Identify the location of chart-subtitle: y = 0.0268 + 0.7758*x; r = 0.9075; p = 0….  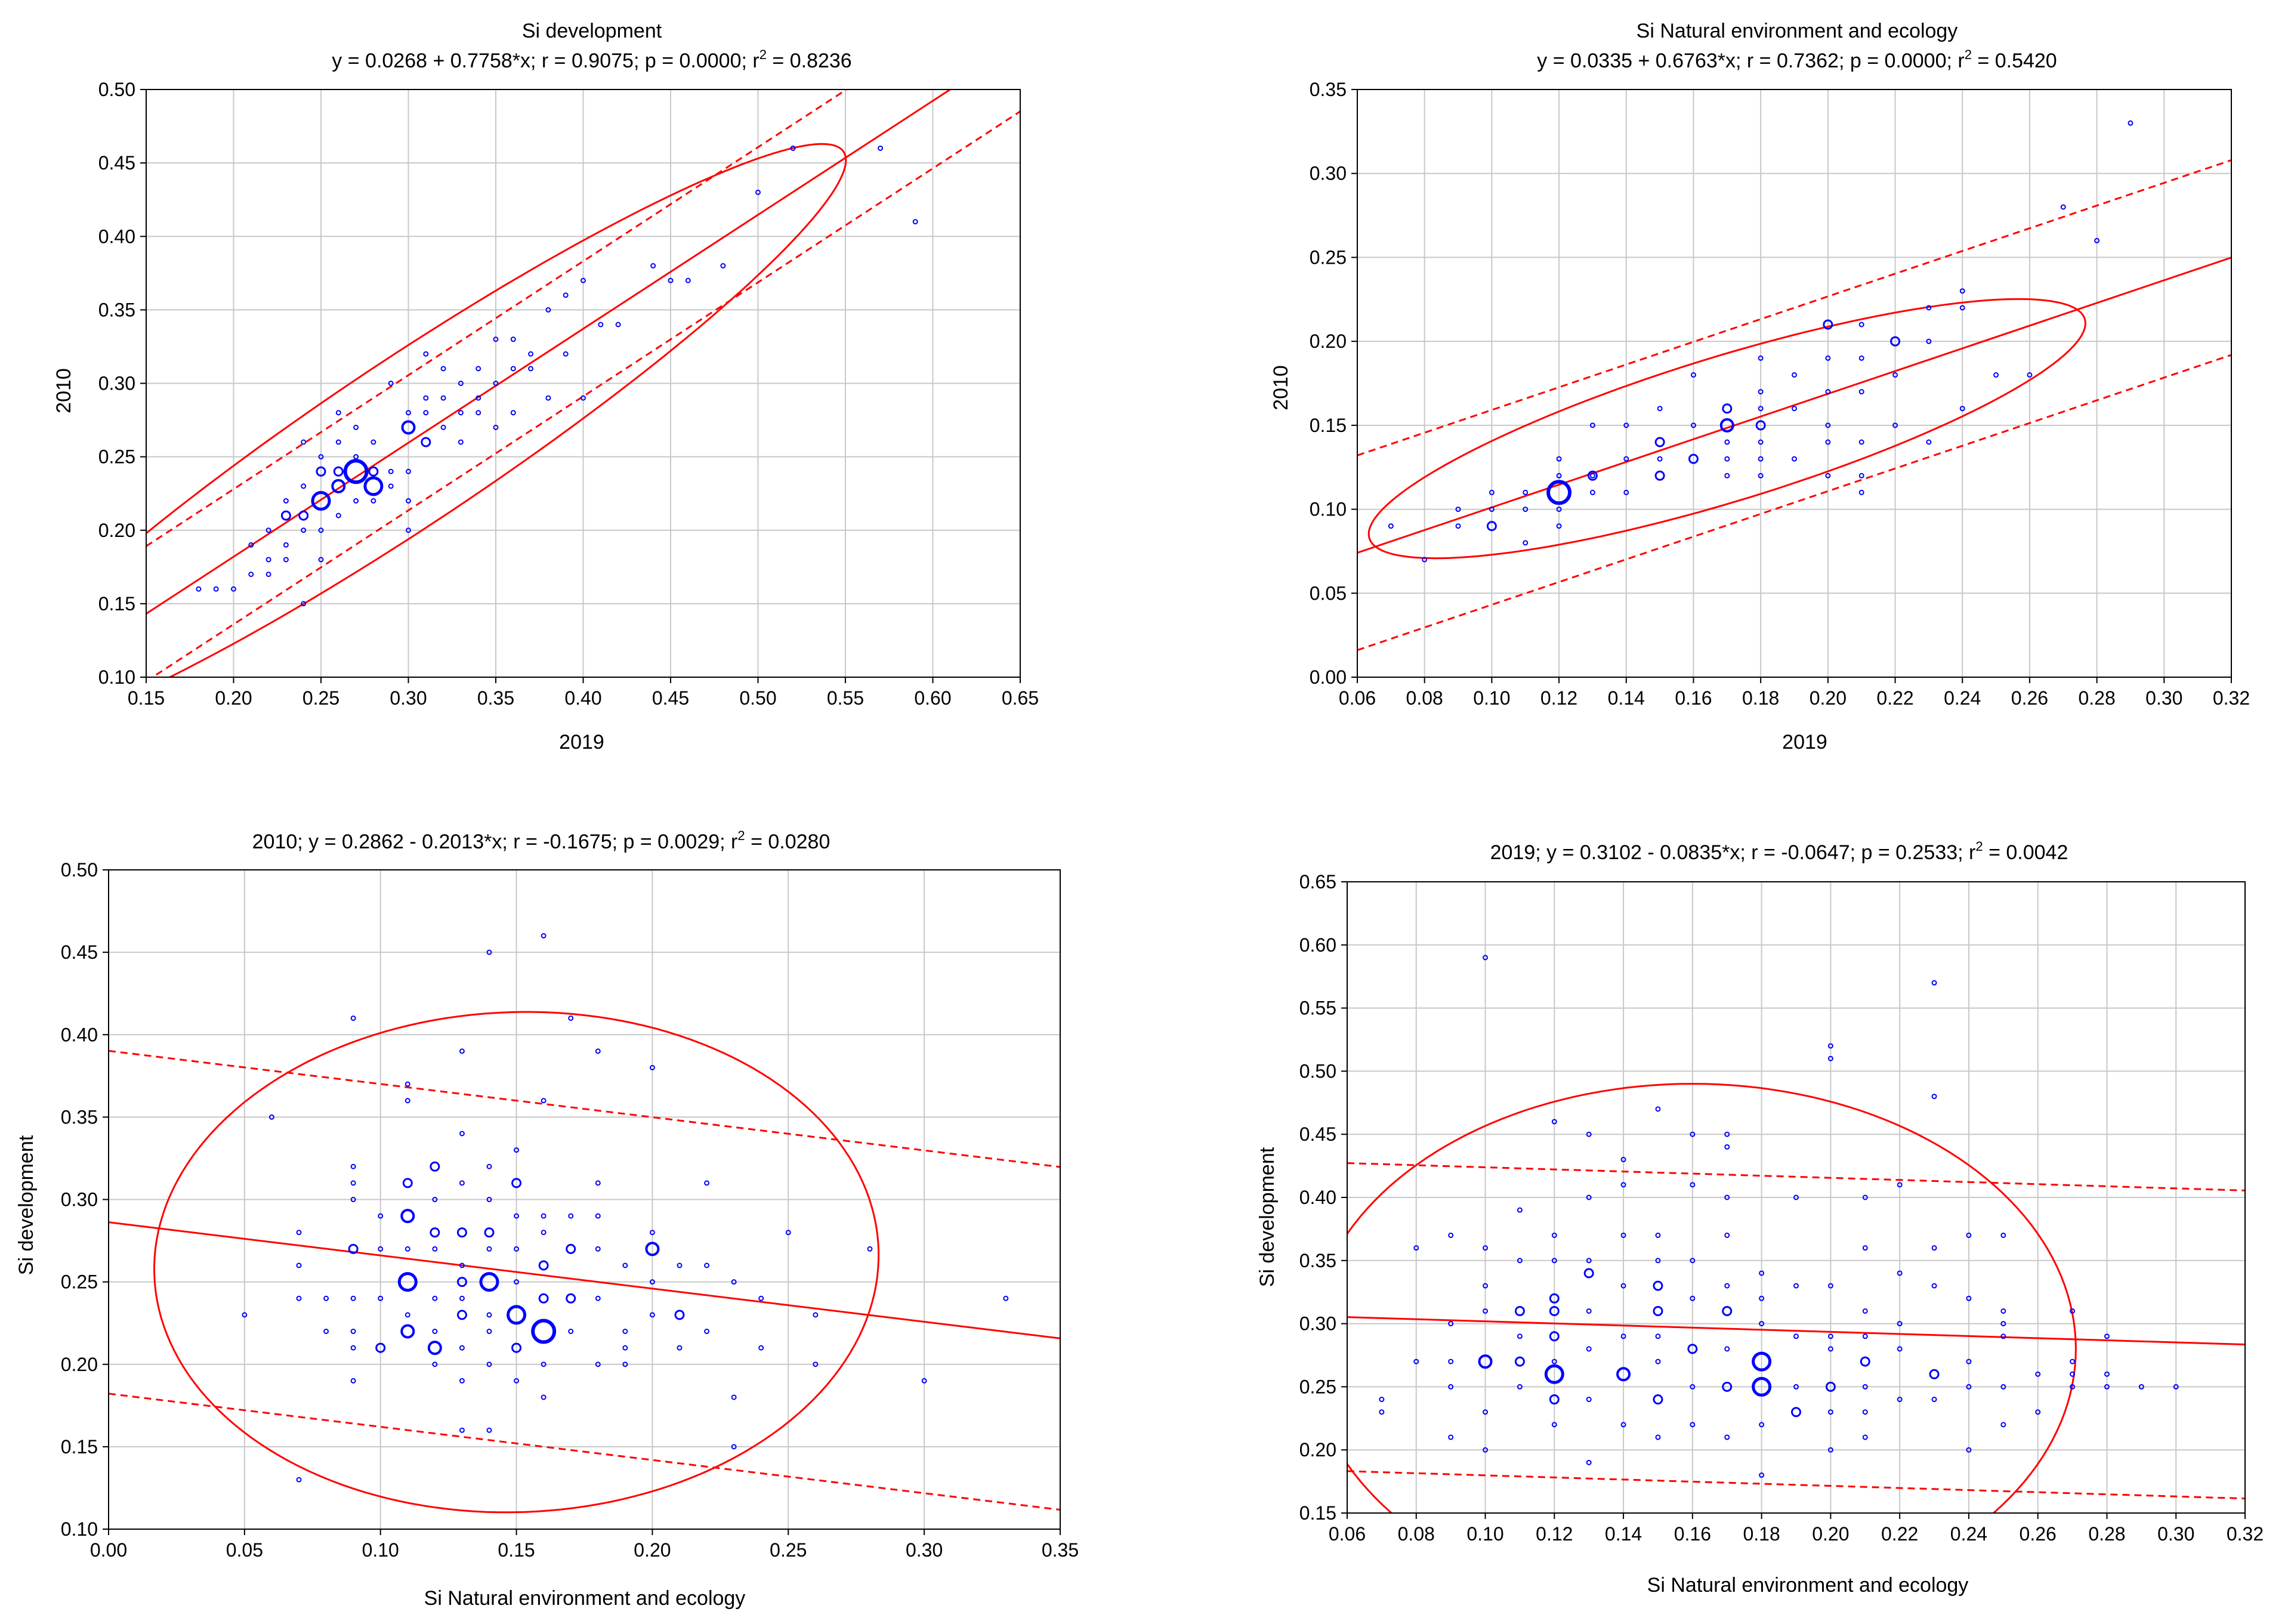
(591, 59).